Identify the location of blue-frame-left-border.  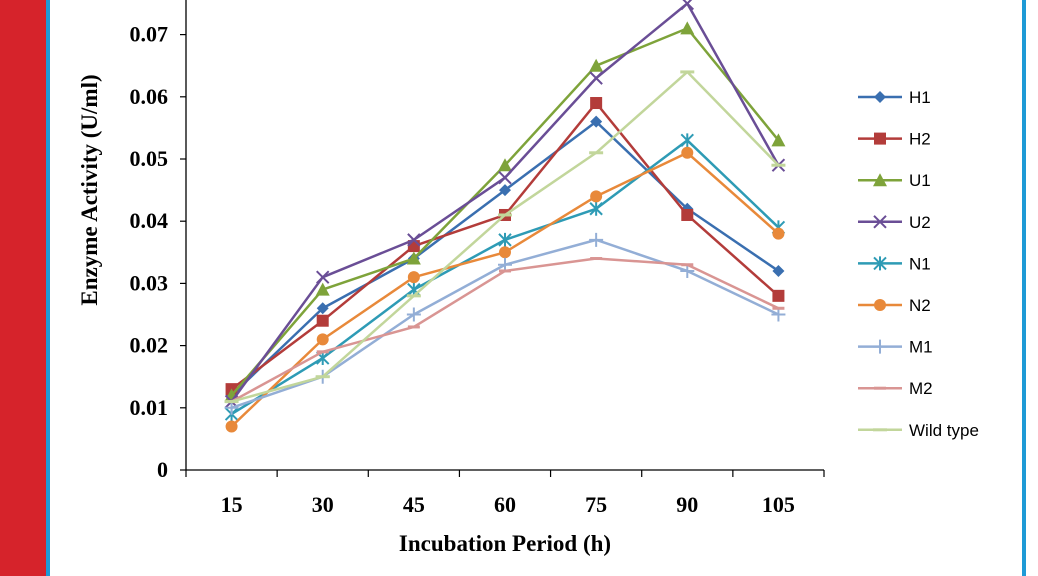
(48, 288).